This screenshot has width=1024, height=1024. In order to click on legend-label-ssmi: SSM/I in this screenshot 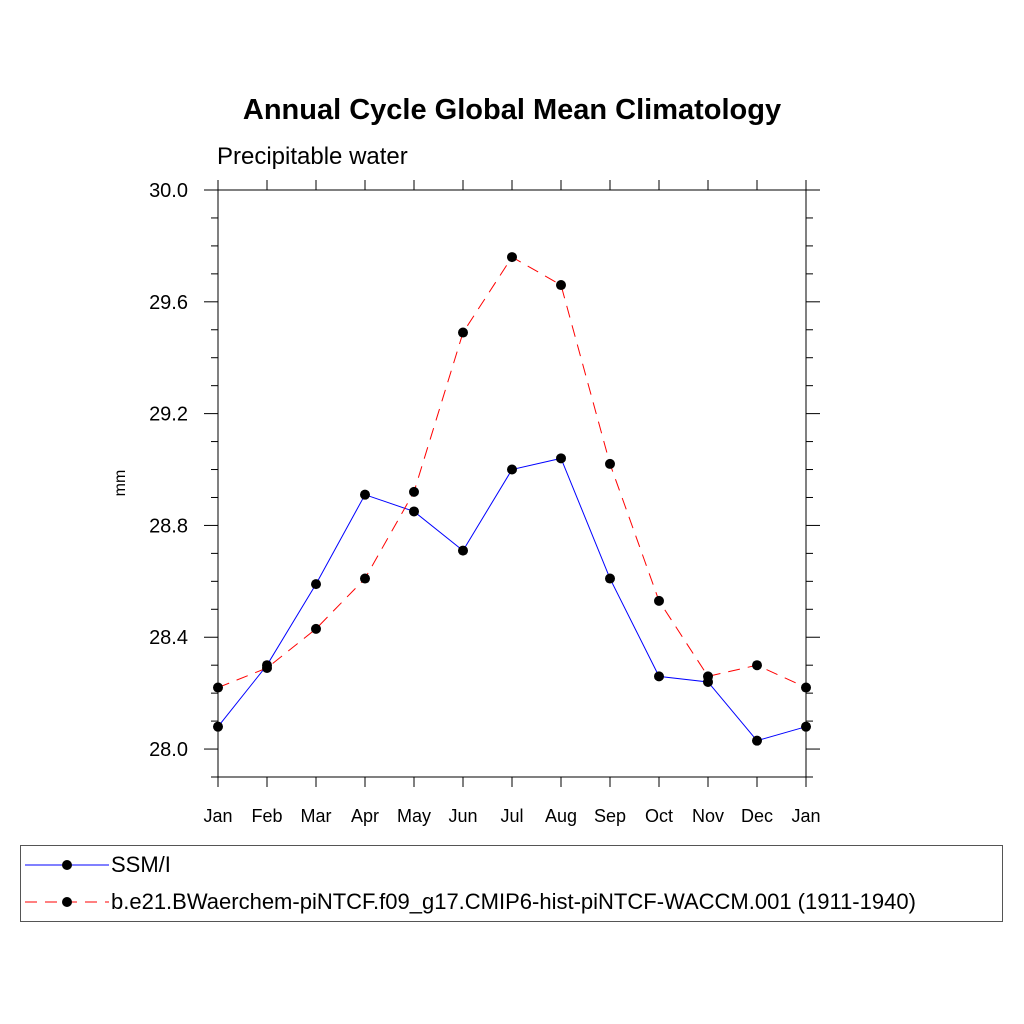, I will do `click(141, 864)`.